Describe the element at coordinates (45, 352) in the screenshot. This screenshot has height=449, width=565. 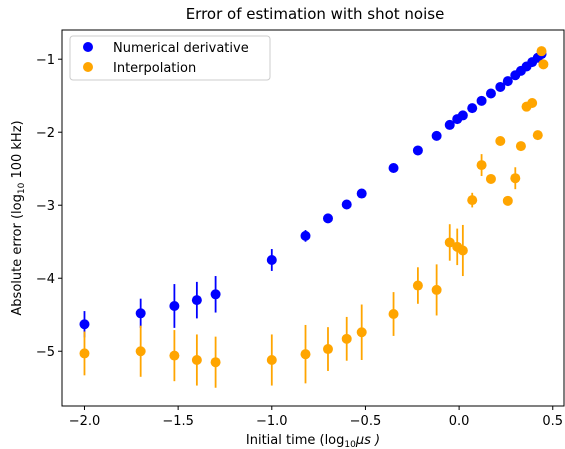
I see `y-tick-label: −5` at that location.